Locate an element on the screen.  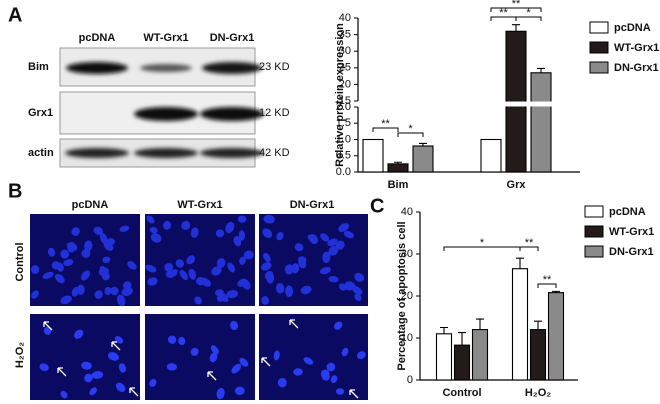
legend-label: DN-Grx1 is located at coordinates (636, 68).